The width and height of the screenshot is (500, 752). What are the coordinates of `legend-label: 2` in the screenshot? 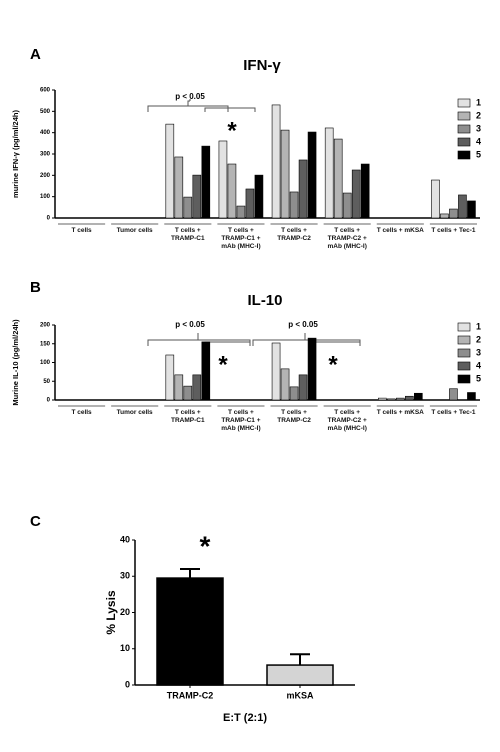 It's located at (478, 339).